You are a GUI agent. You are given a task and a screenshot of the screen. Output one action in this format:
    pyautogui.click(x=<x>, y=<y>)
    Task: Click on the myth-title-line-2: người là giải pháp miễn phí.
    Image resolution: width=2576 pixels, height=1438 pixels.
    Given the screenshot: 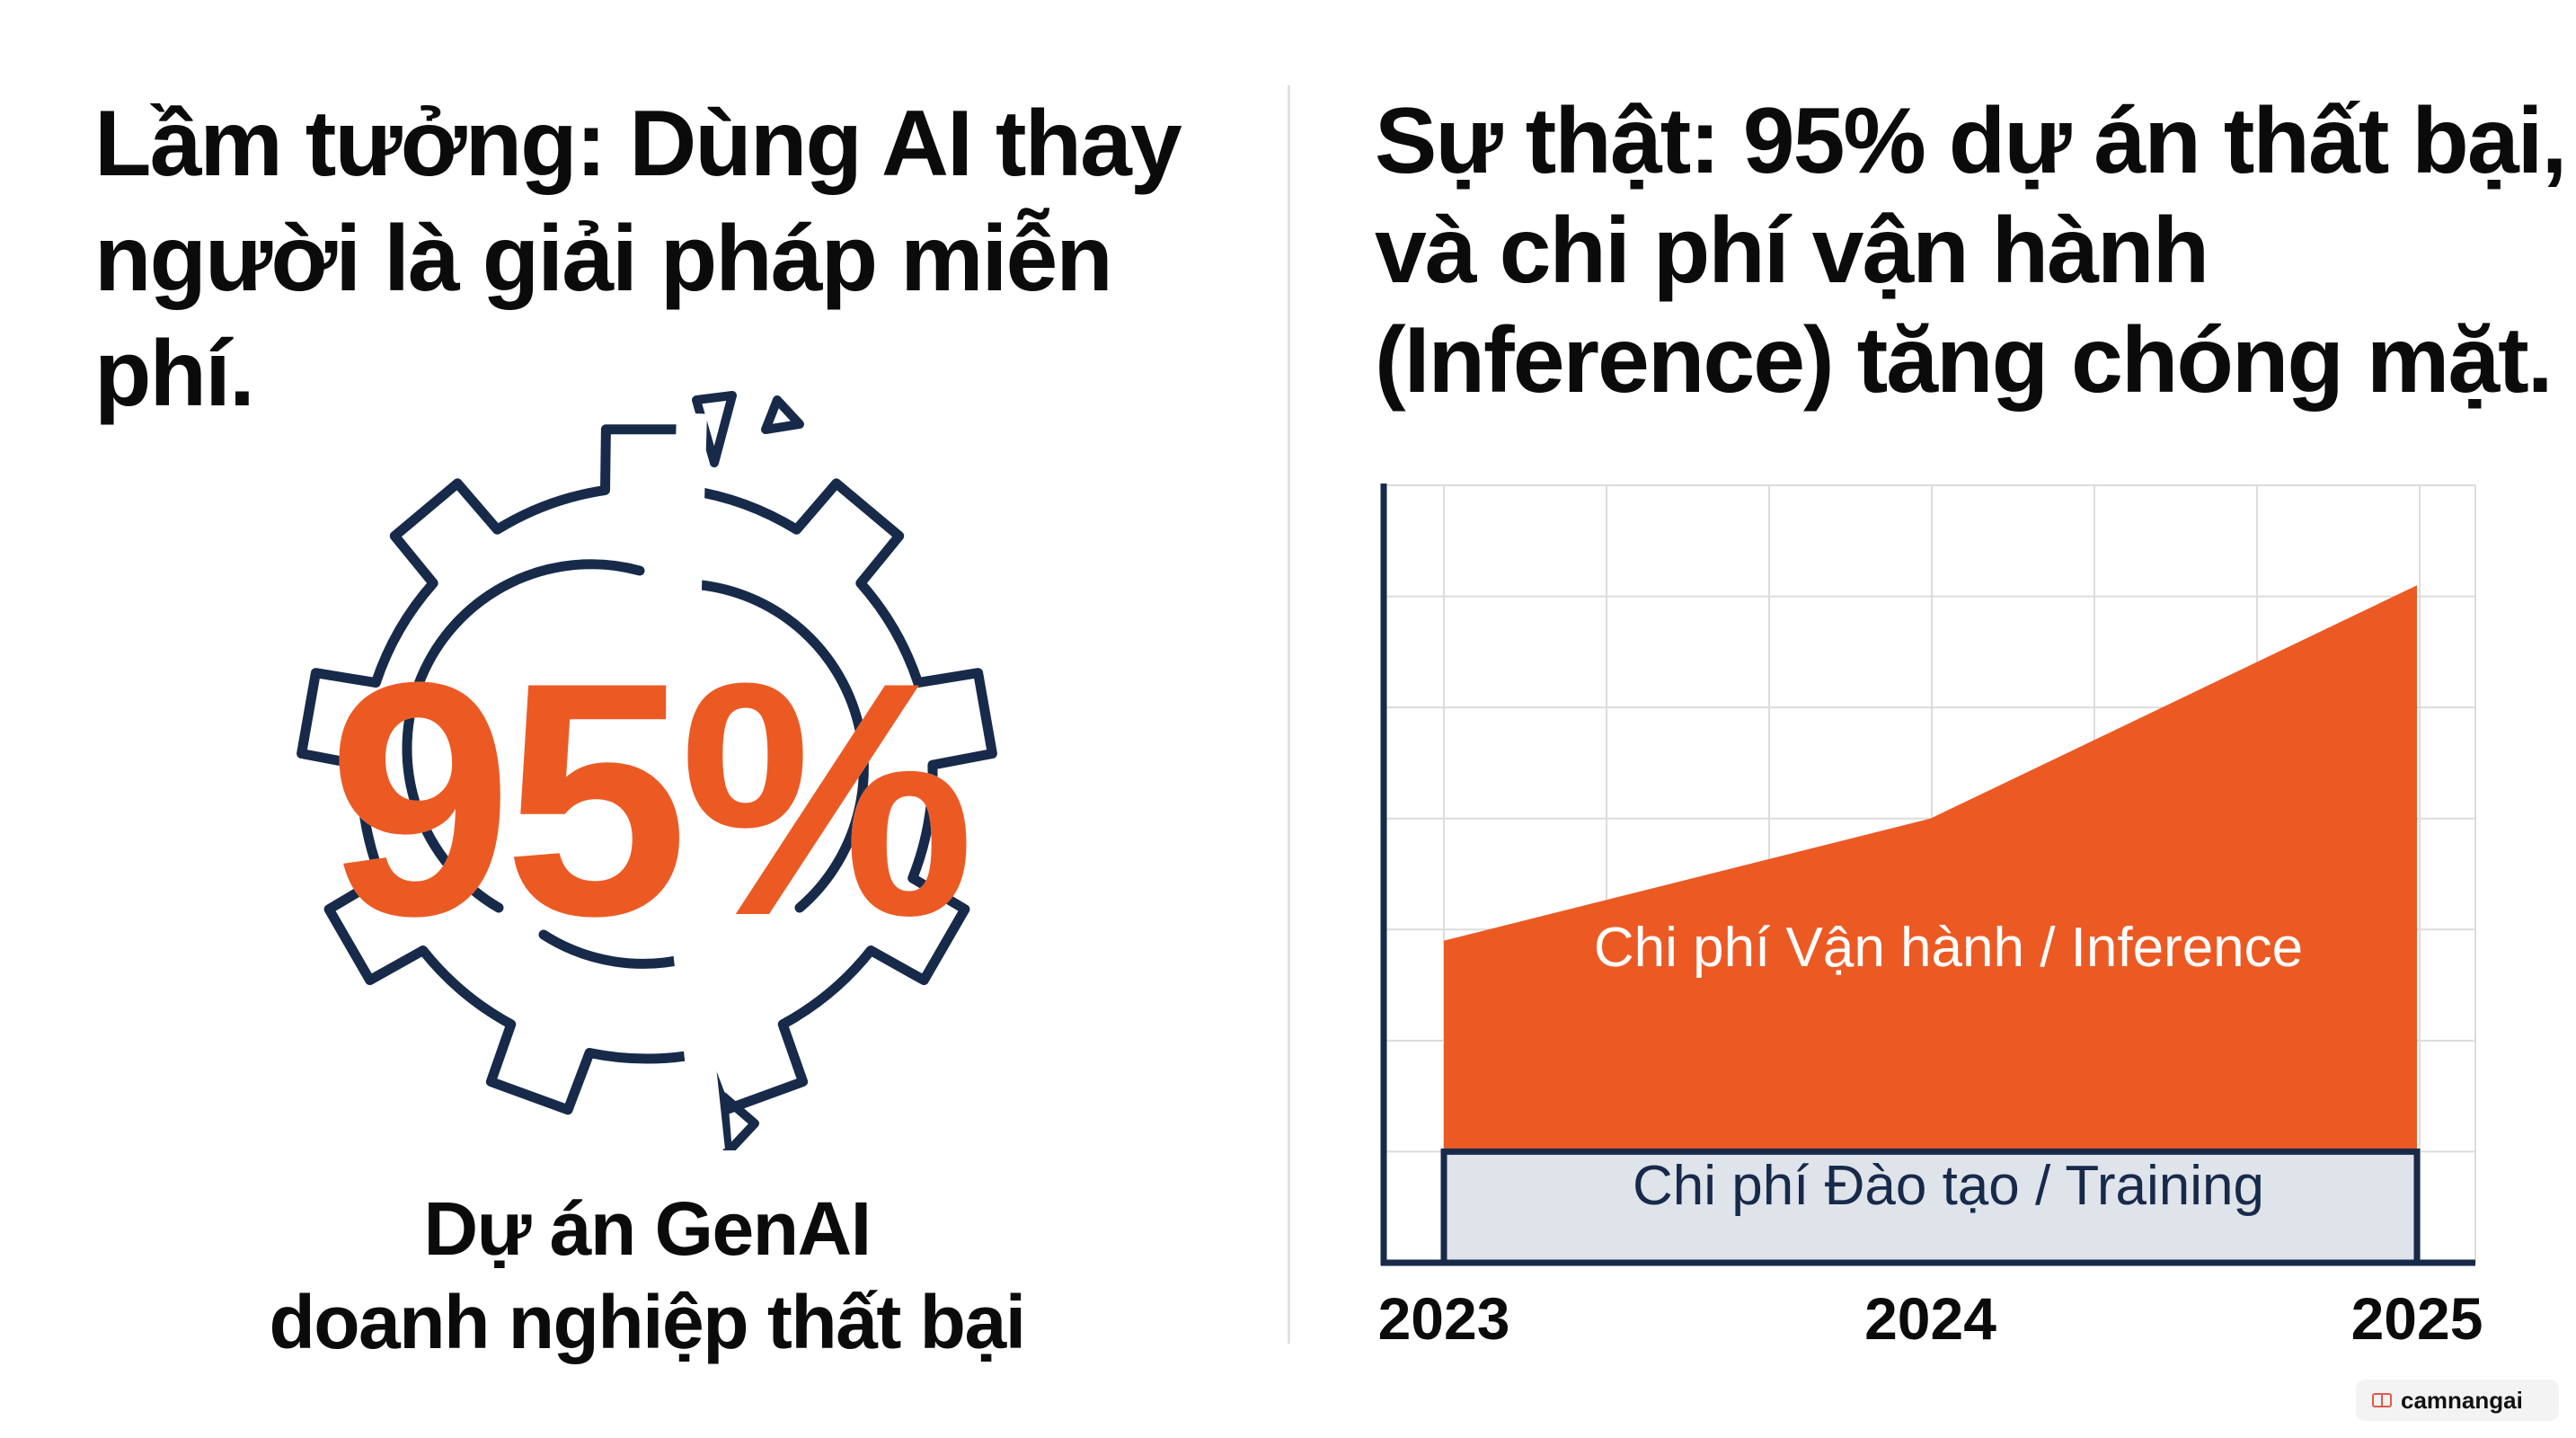 What is the action you would take?
    pyautogui.click(x=604, y=316)
    